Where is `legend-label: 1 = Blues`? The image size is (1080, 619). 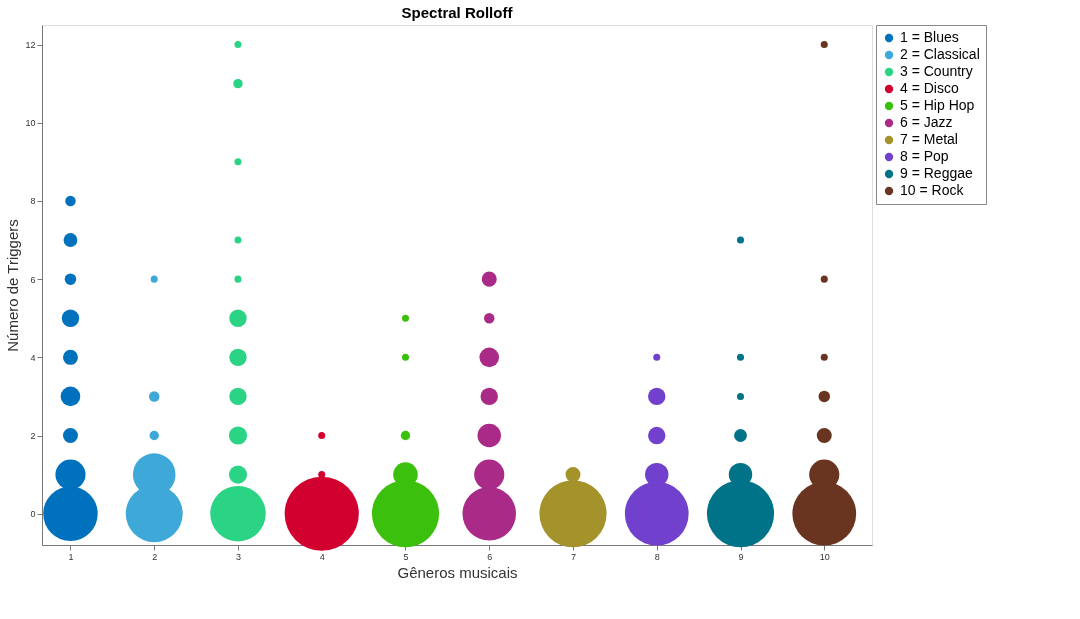 legend-label: 1 = Blues is located at coordinates (929, 37).